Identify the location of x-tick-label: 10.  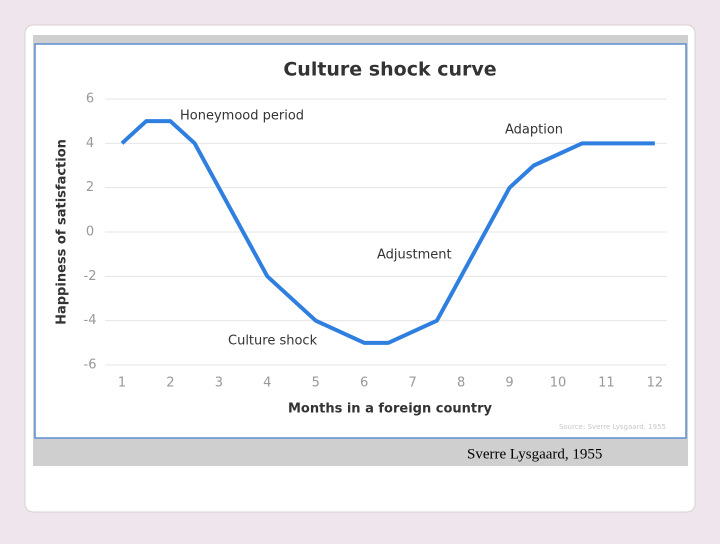
(558, 383).